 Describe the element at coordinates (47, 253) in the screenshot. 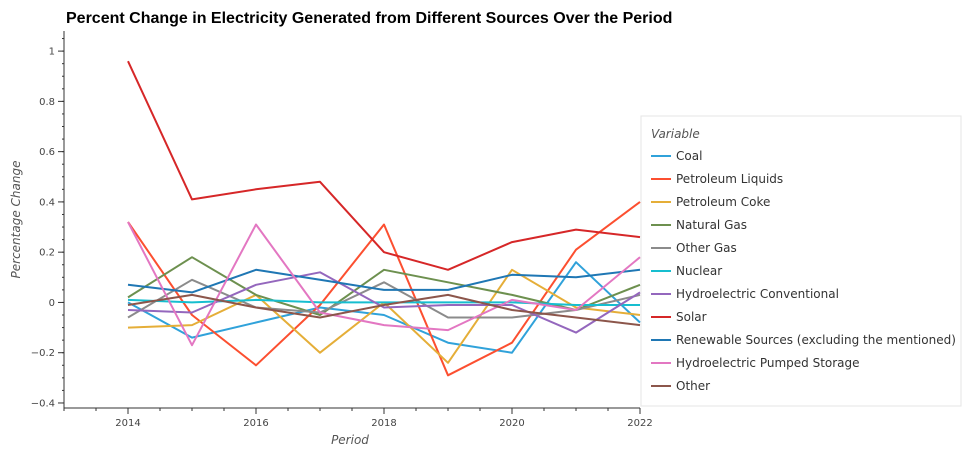

I see `y-tick-label: 0.2` at that location.